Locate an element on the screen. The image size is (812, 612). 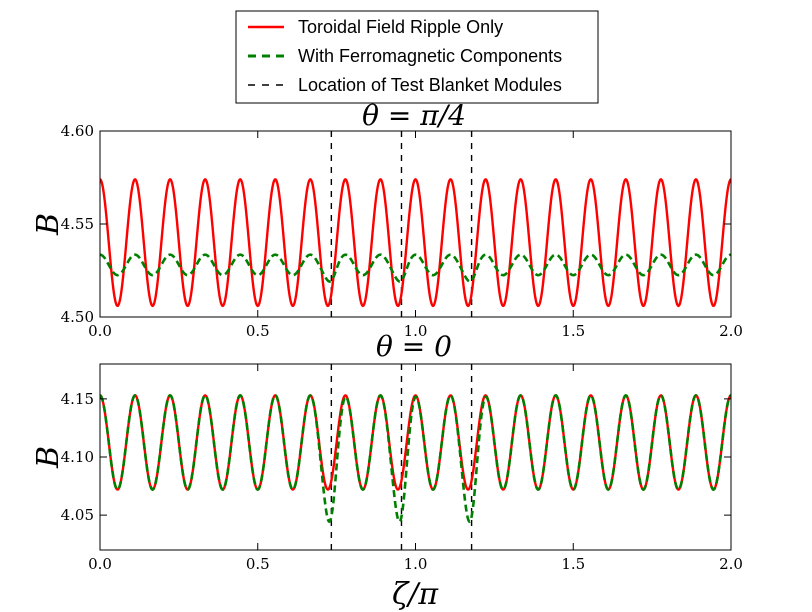
series-toroidal-ripple is located at coordinates (415, 442).